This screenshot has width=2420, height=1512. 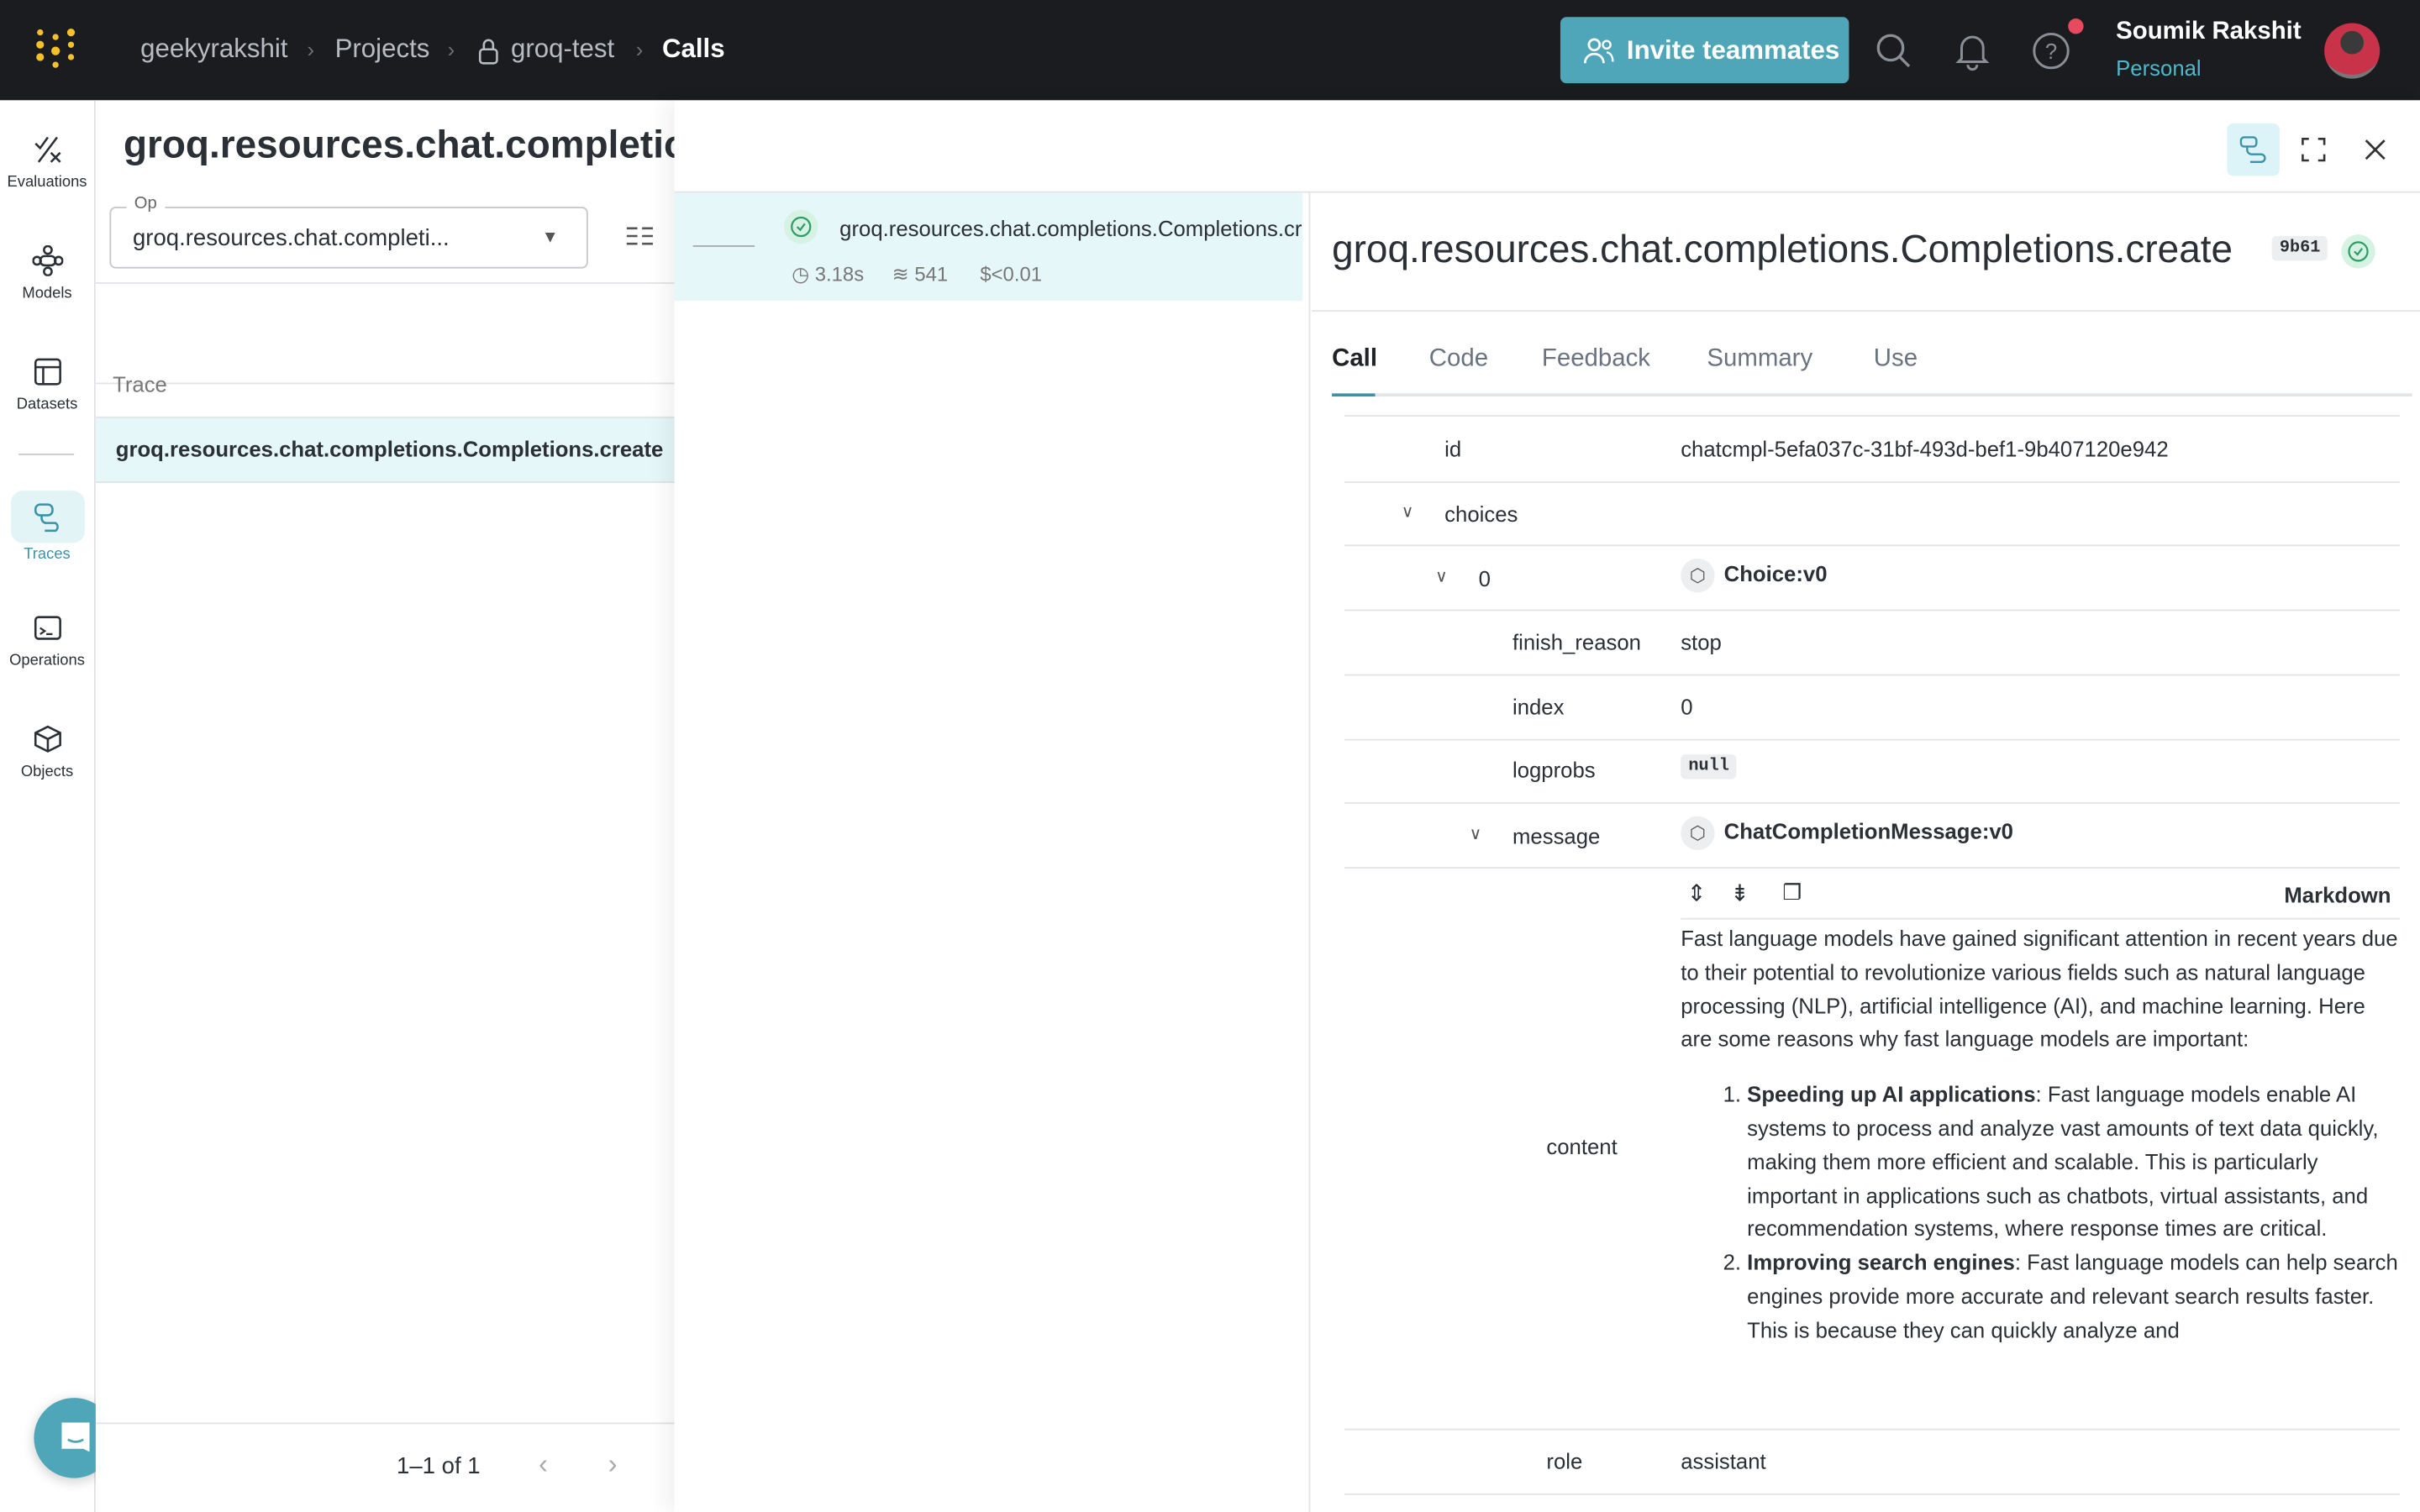 I want to click on key: content, so click(x=1582, y=1146).